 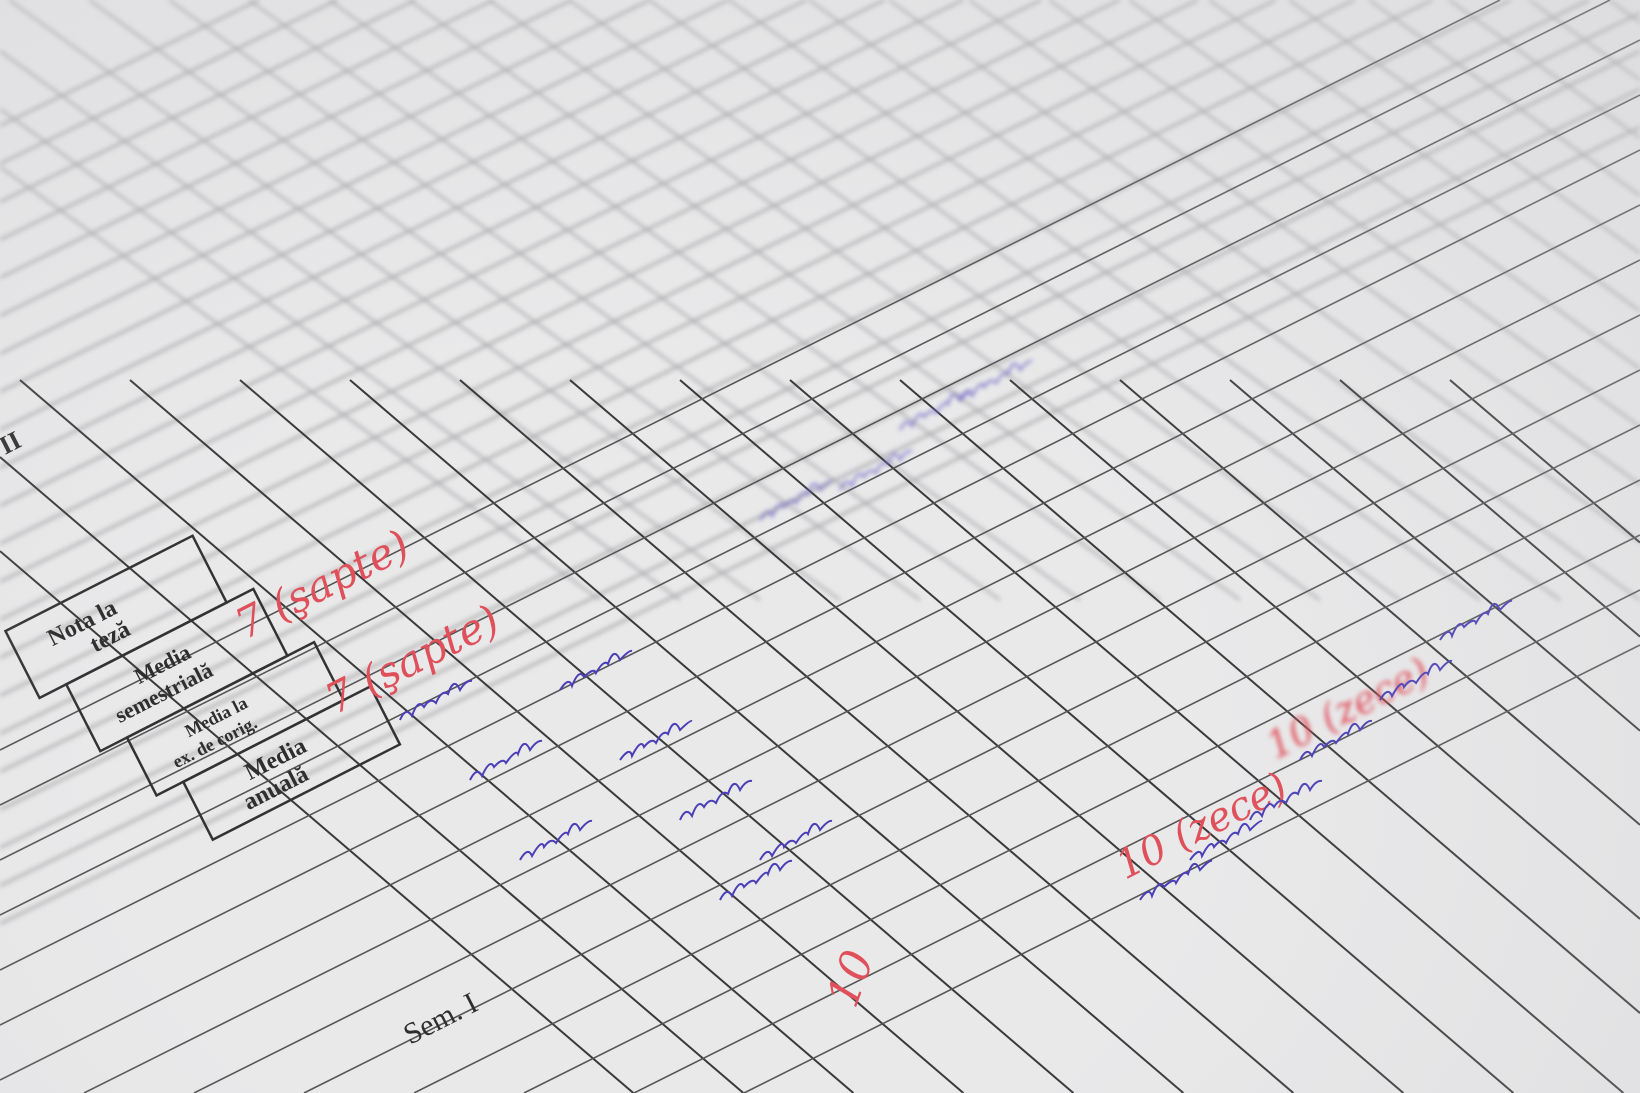 I want to click on annual-grade-ten: 10, so click(x=850, y=979).